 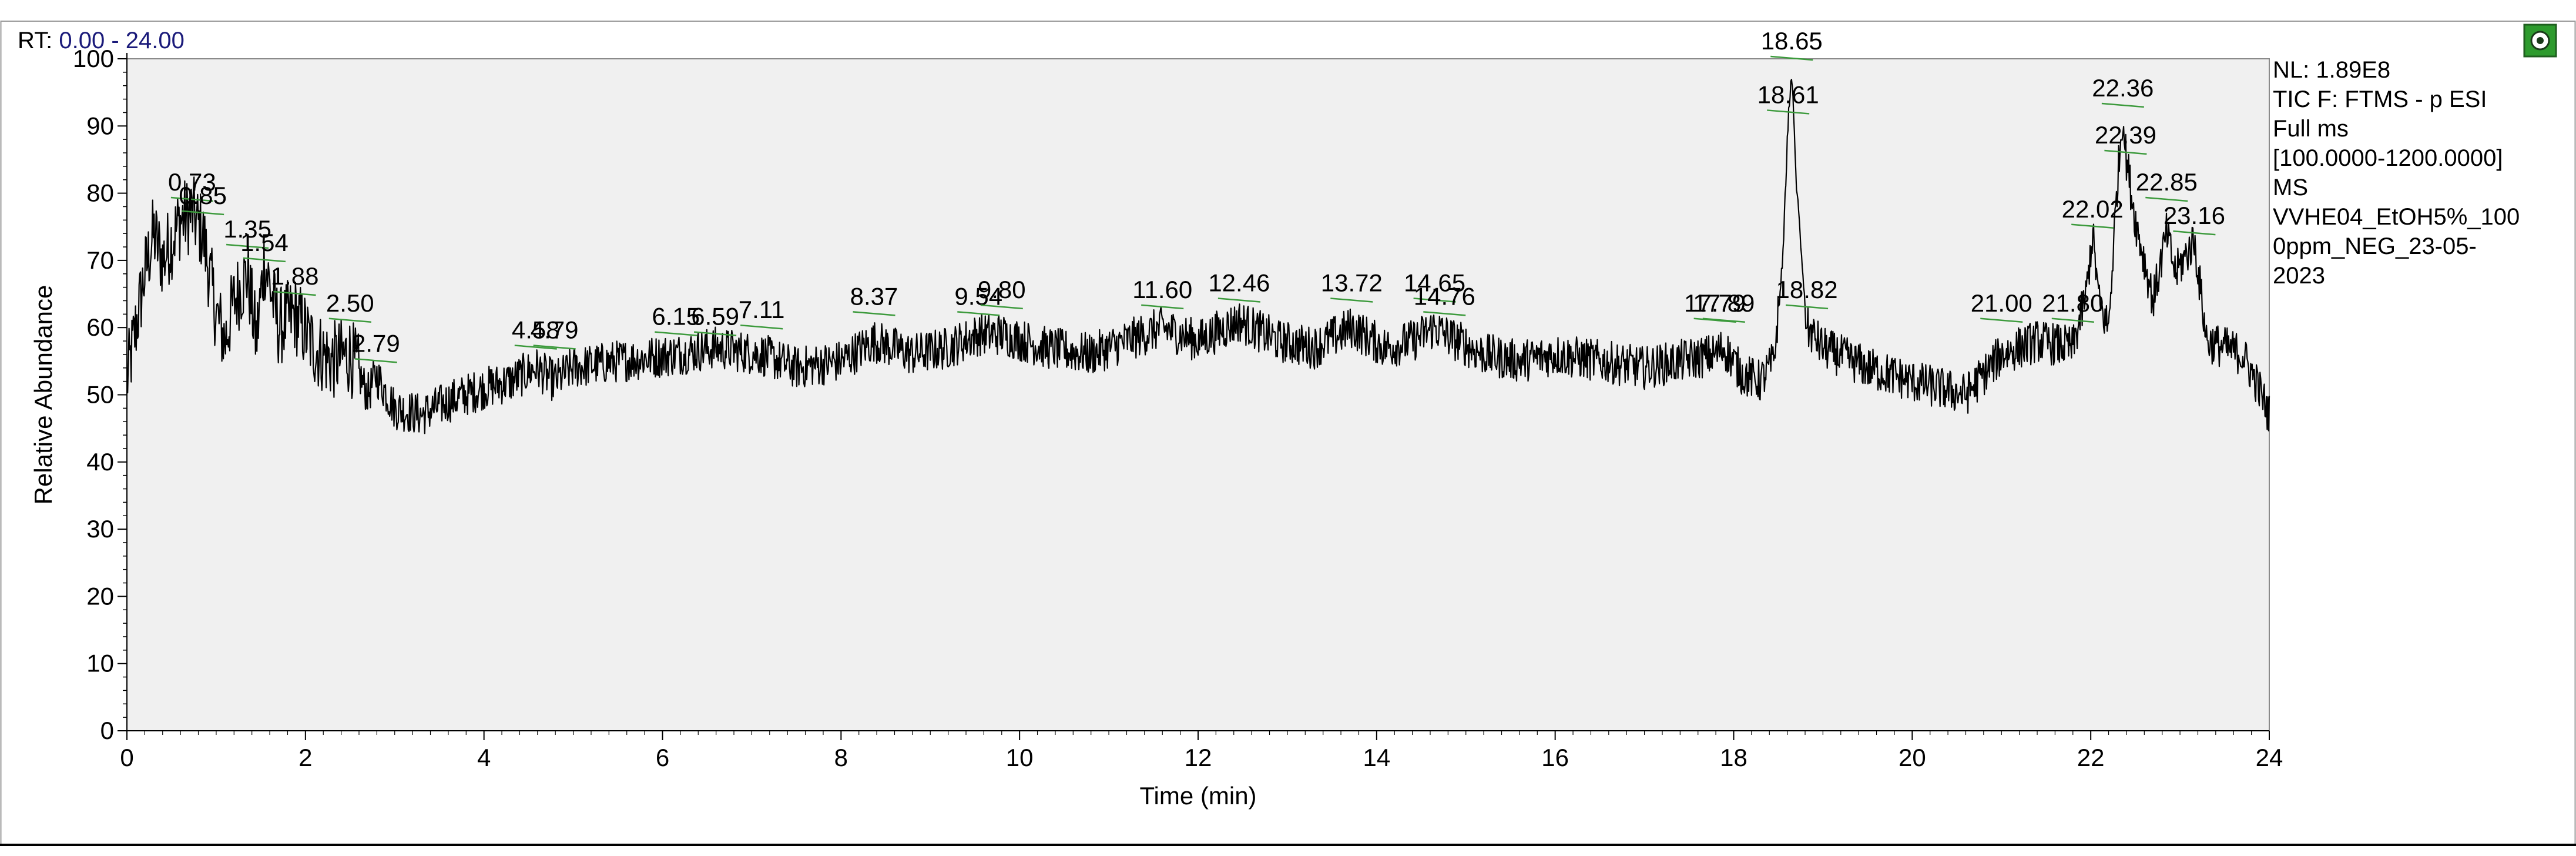 I want to click on peak-label: 9.54, so click(x=978, y=296).